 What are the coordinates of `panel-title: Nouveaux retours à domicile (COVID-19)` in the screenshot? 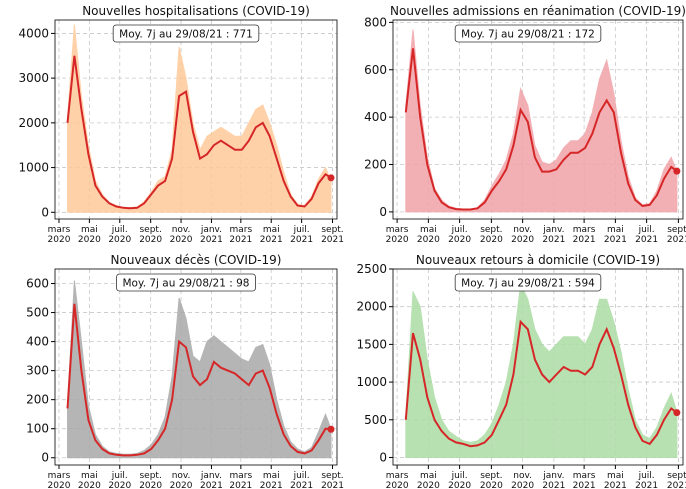 It's located at (538, 260).